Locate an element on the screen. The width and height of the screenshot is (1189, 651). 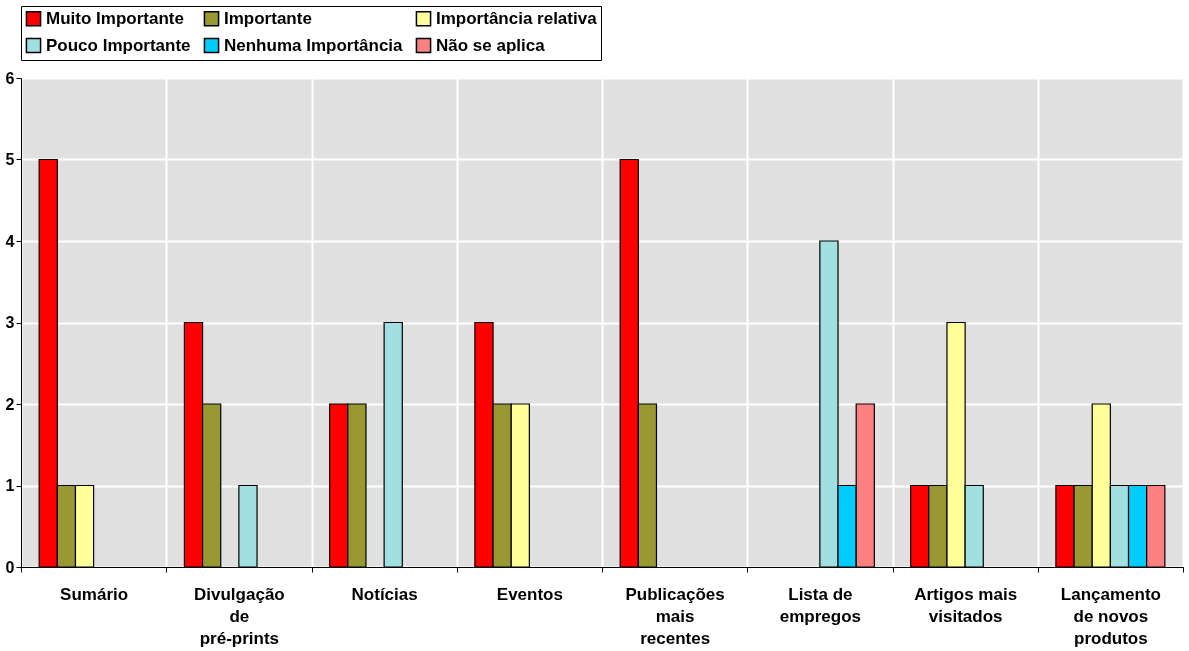
legend-label: Não se aplica is located at coordinates (491, 45).